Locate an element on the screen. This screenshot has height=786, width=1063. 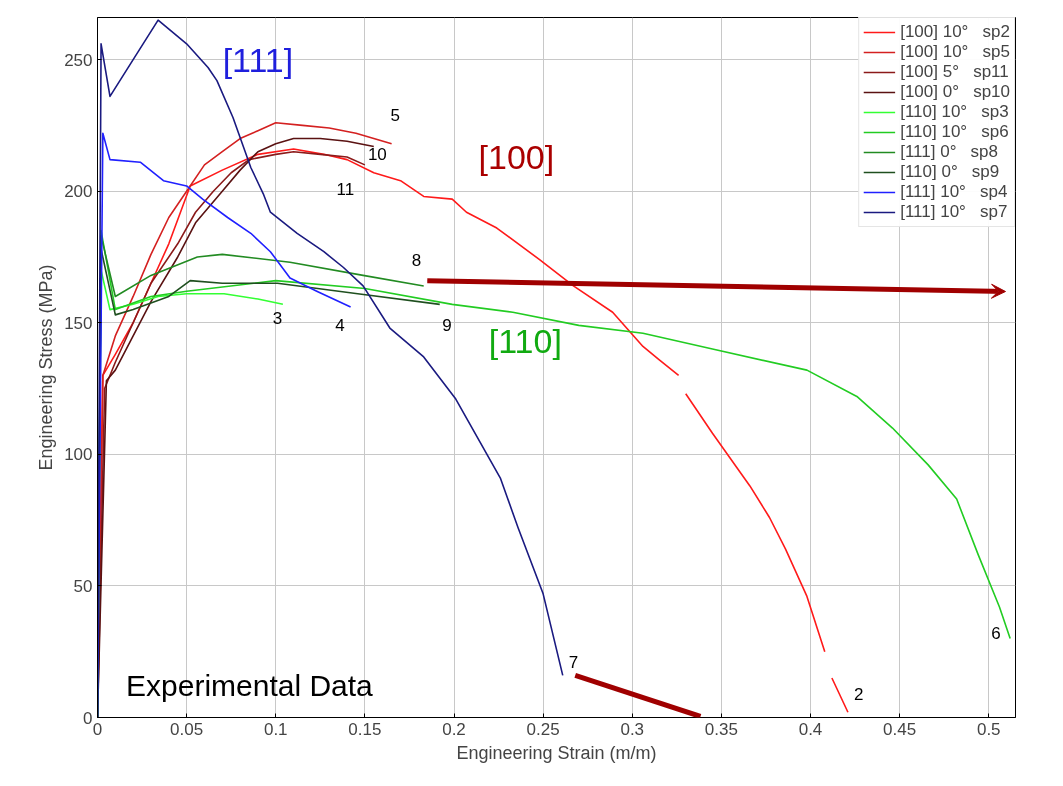
x-tick-label: 0.4 is located at coordinates (810, 729).